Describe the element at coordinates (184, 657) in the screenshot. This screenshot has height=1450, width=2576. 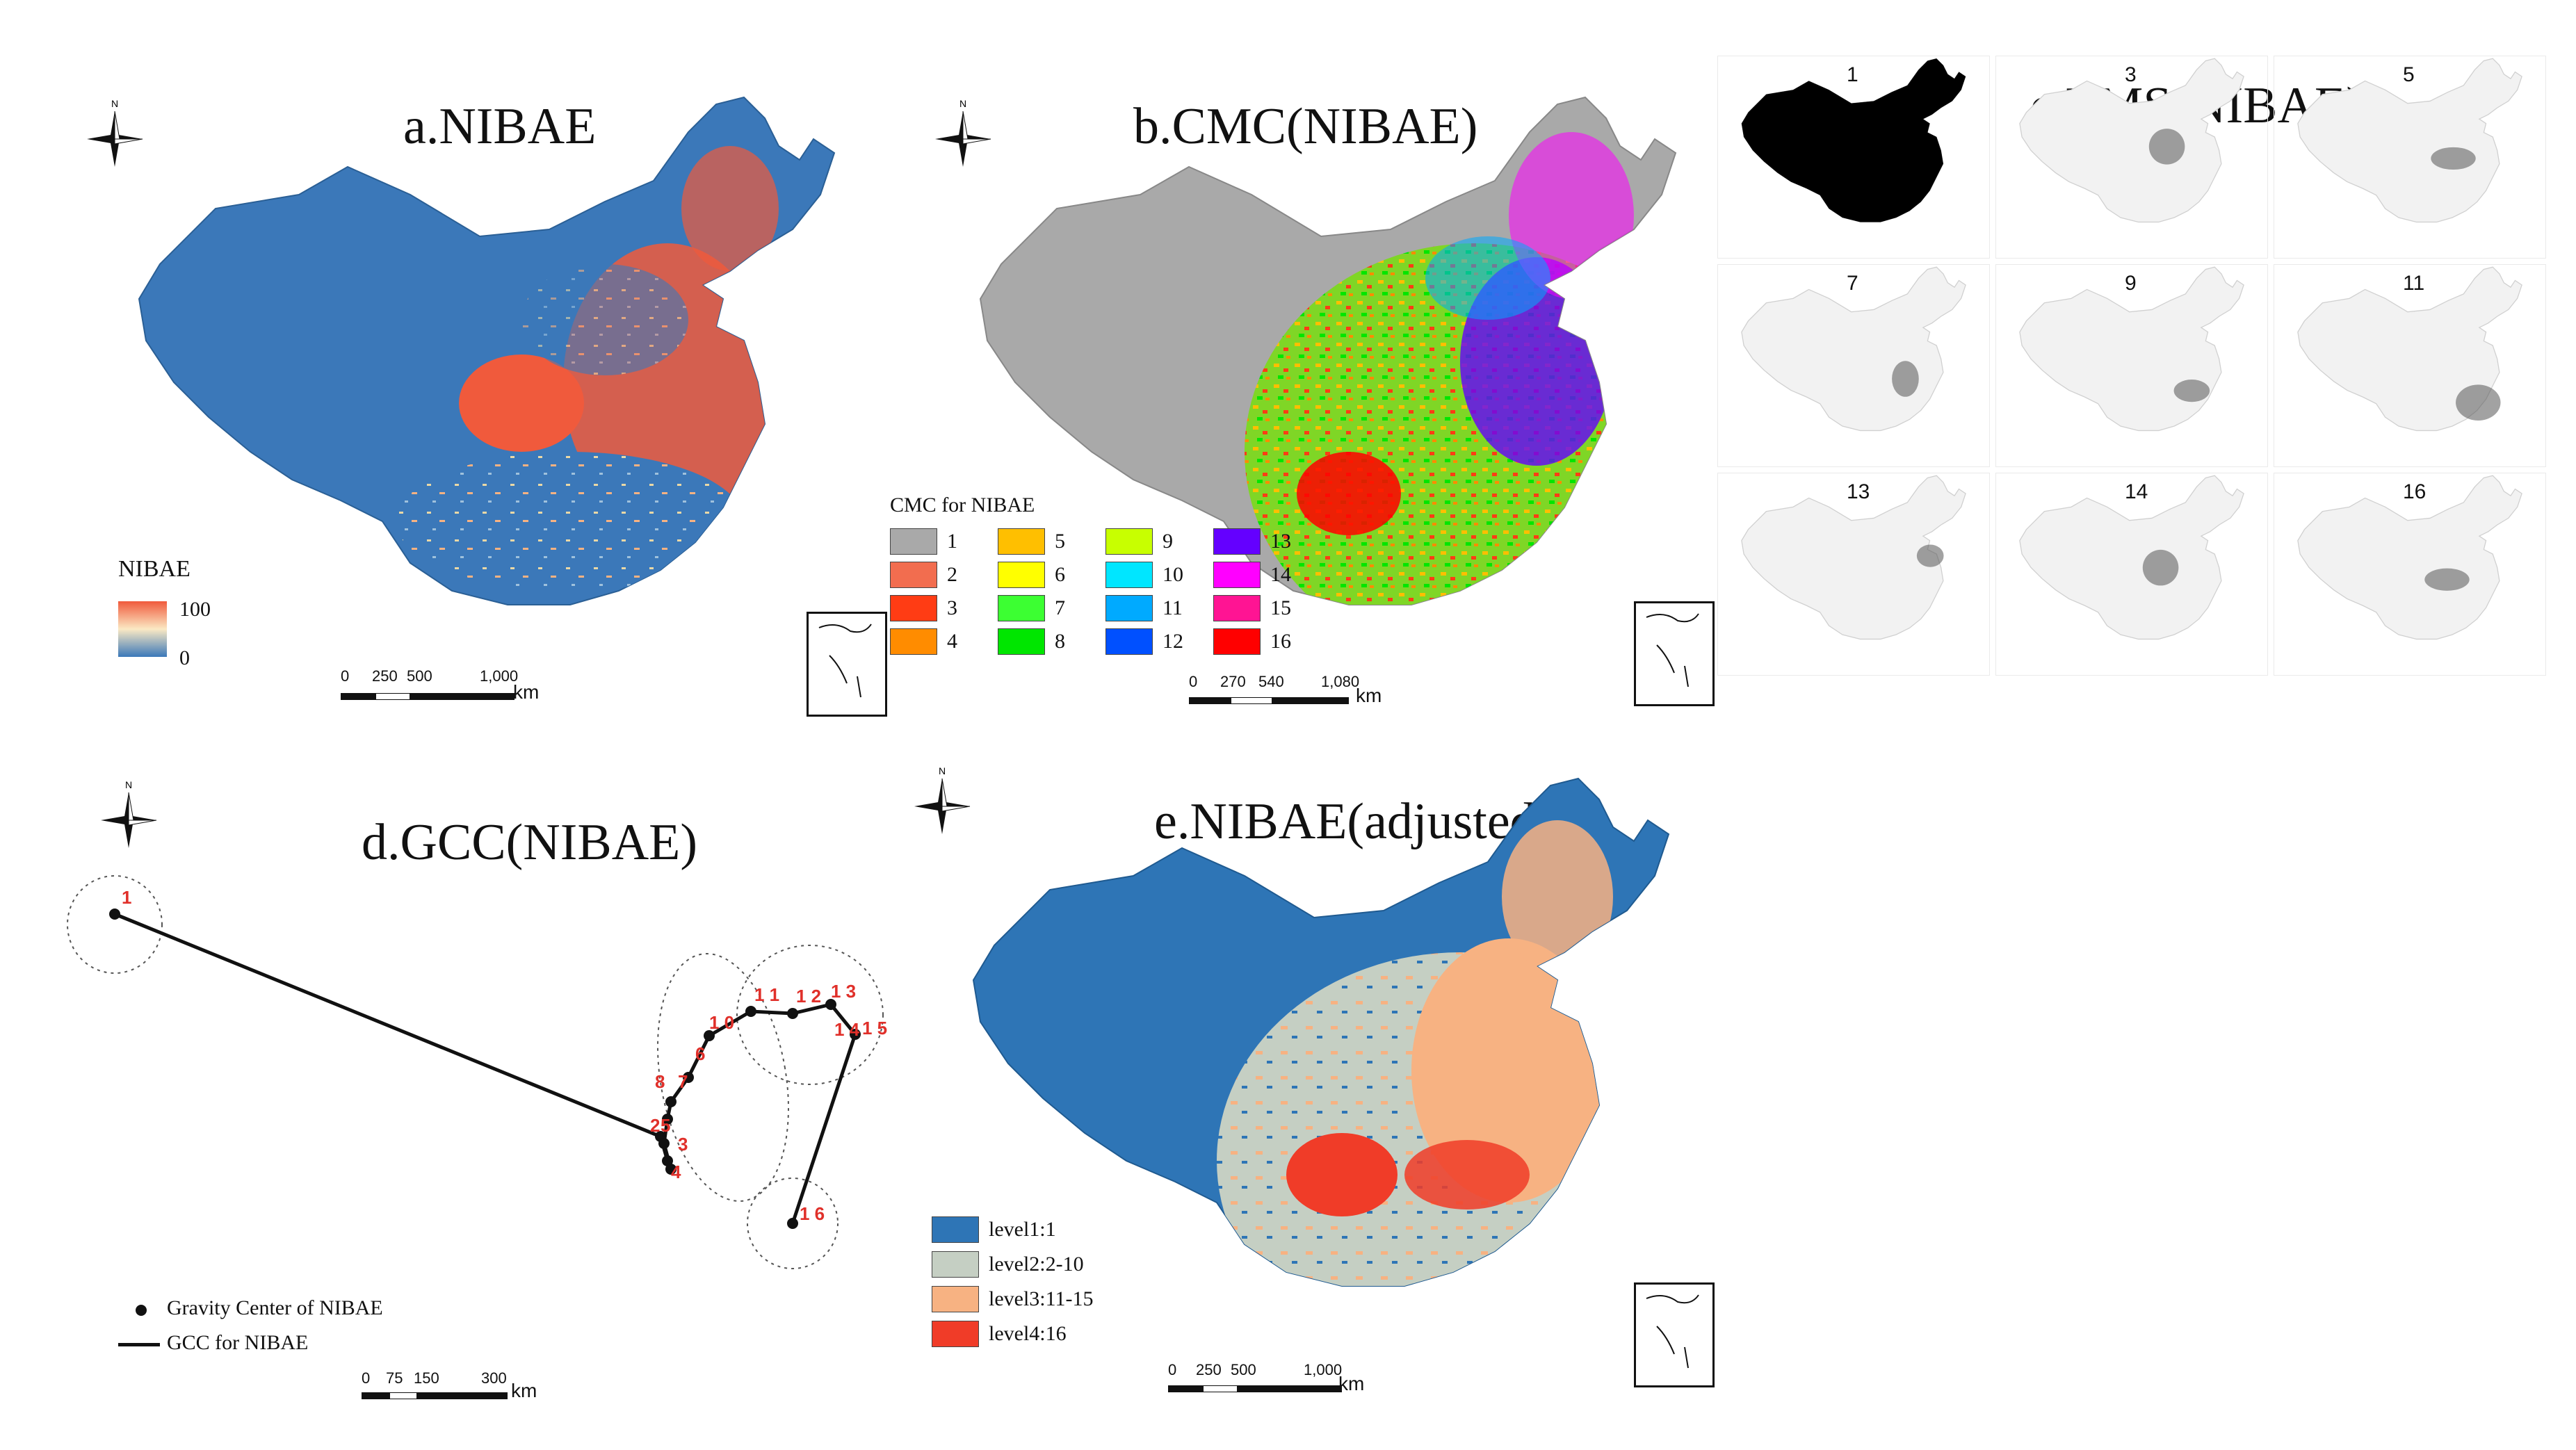
I see `legend-a-min: 0` at that location.